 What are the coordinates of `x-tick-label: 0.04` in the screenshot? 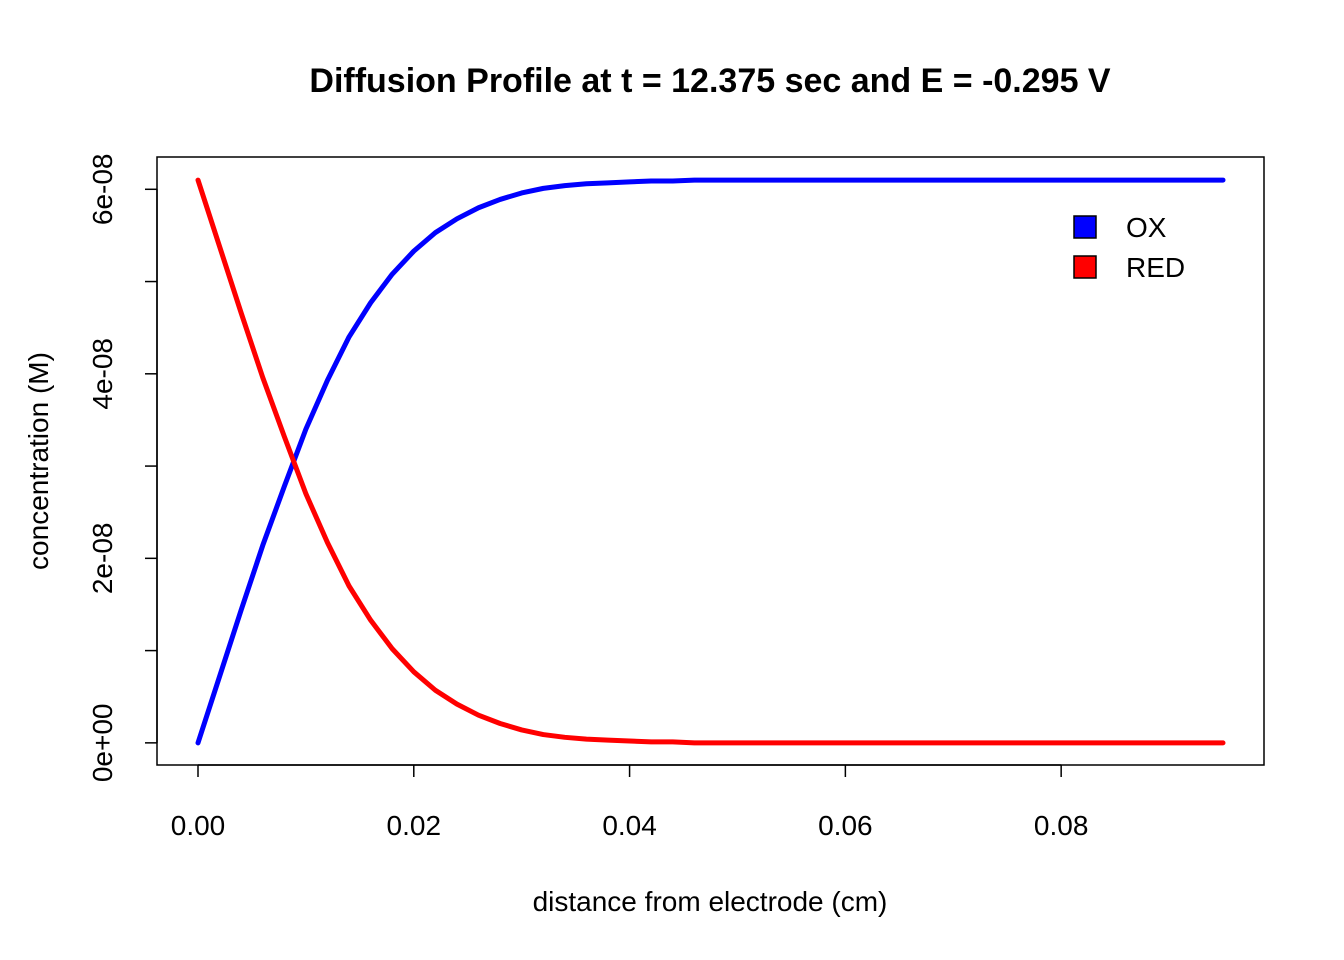 It's located at (629, 825).